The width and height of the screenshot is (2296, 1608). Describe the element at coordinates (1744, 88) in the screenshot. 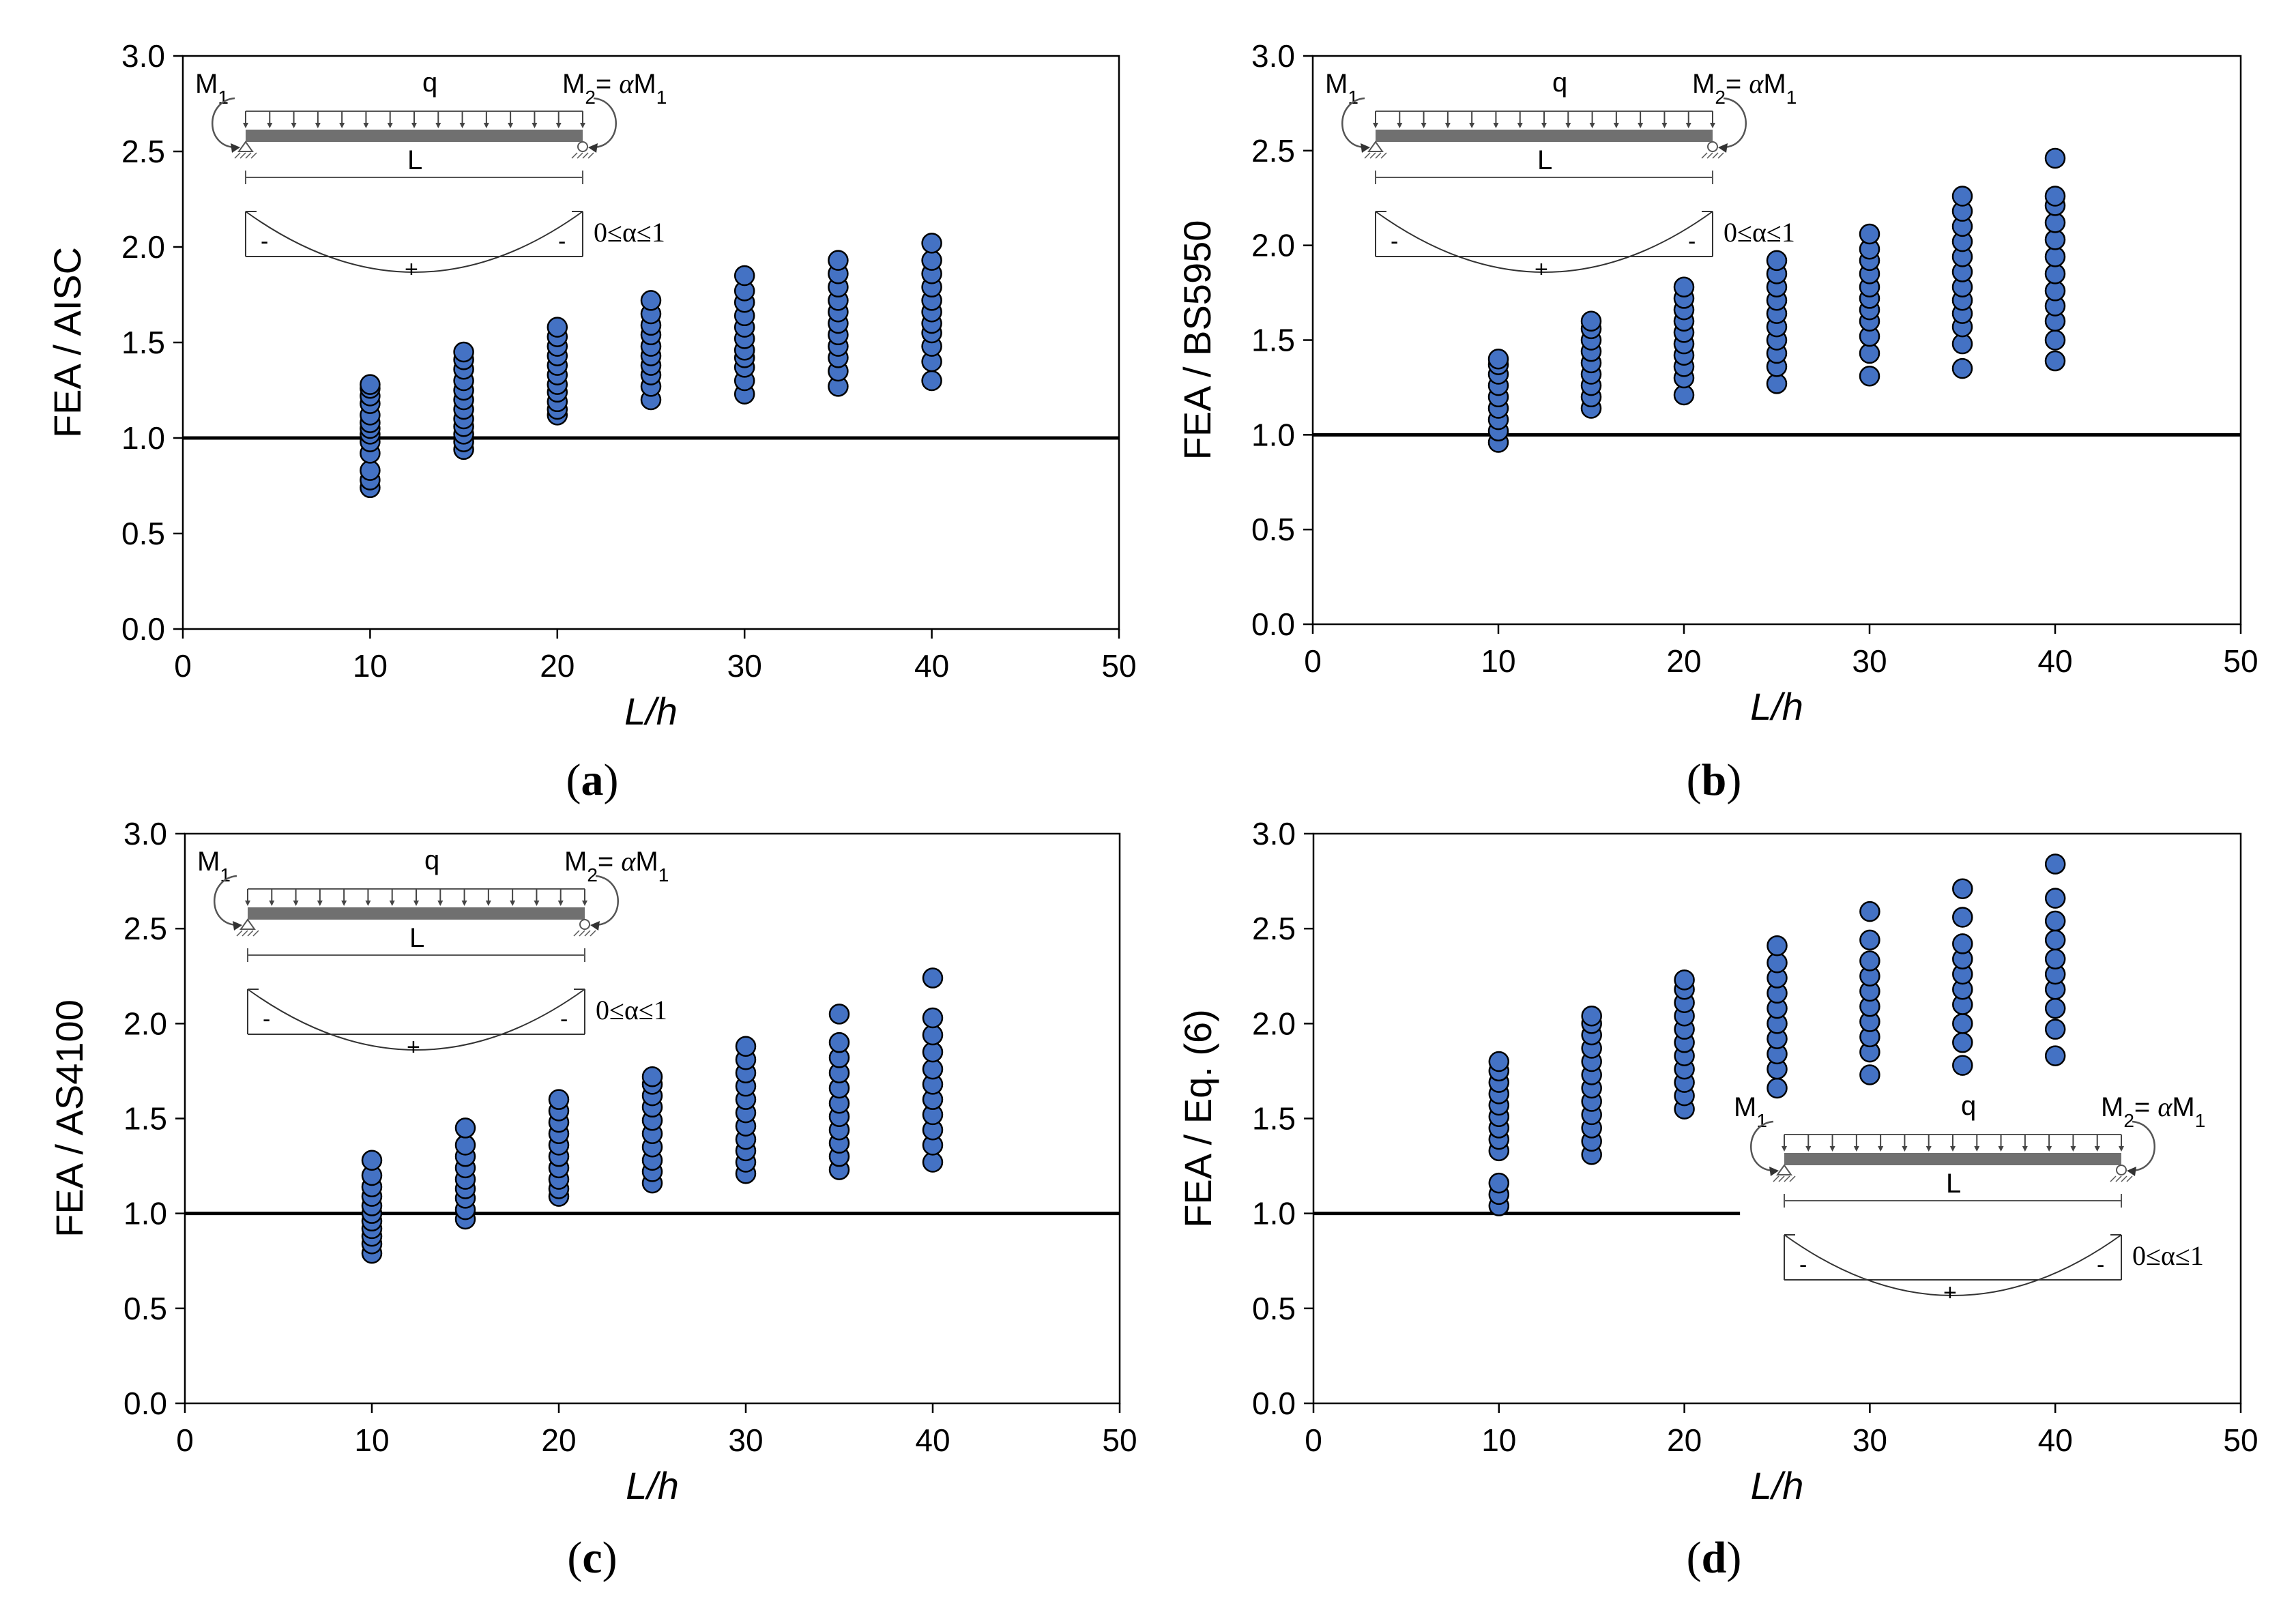

I see `chart-b-inset-m2-label: M2= αM1` at that location.